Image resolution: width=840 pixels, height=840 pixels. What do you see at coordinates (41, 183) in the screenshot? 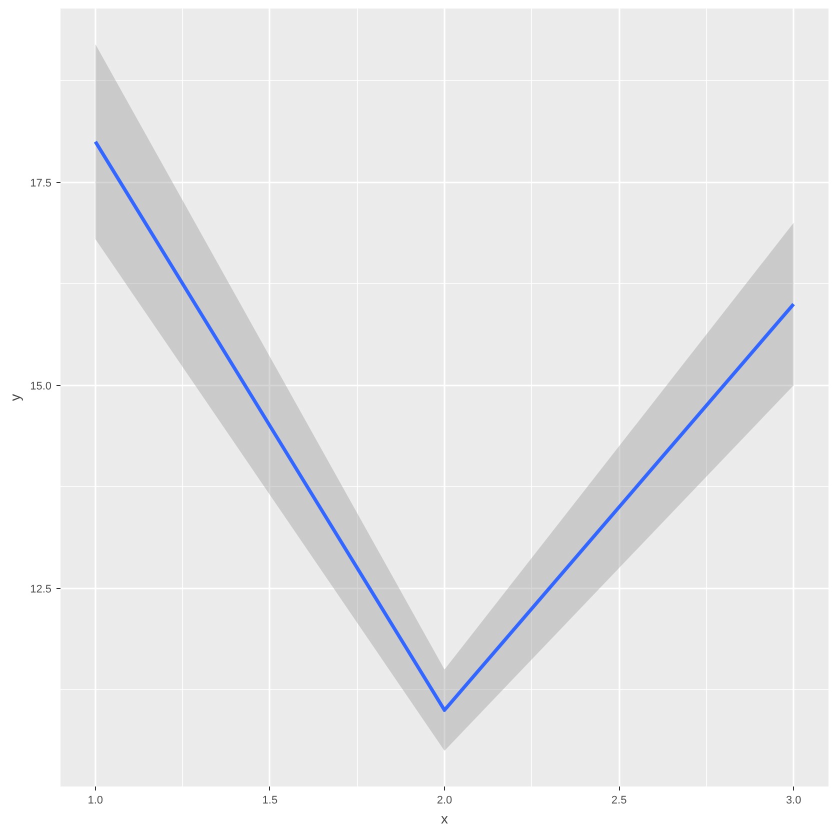
I see `y-tick-label: 17.5` at bounding box center [41, 183].